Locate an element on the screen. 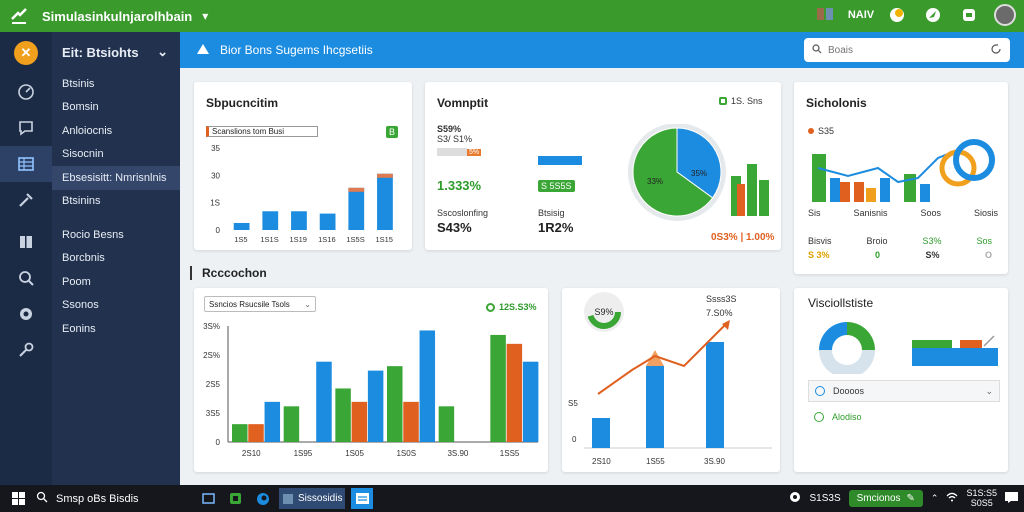  rail-speed-icon is located at coordinates (26, 92).